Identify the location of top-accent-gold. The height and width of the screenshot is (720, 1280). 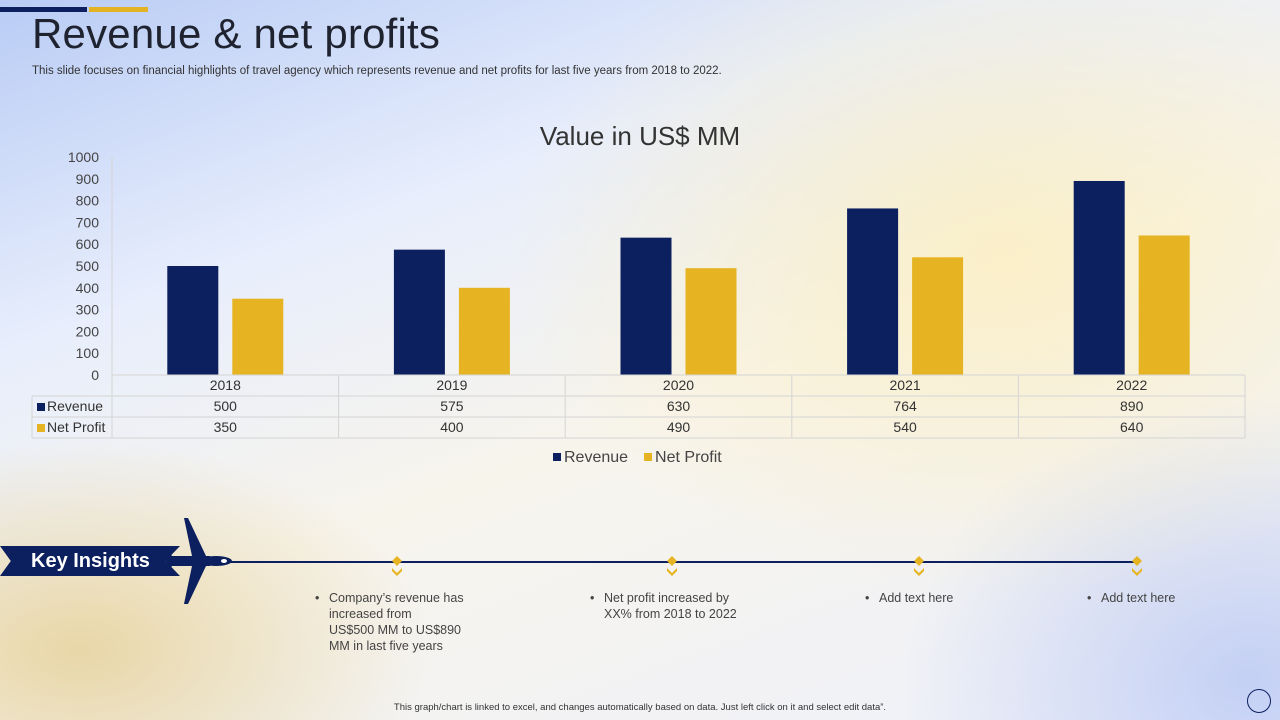
(118, 9).